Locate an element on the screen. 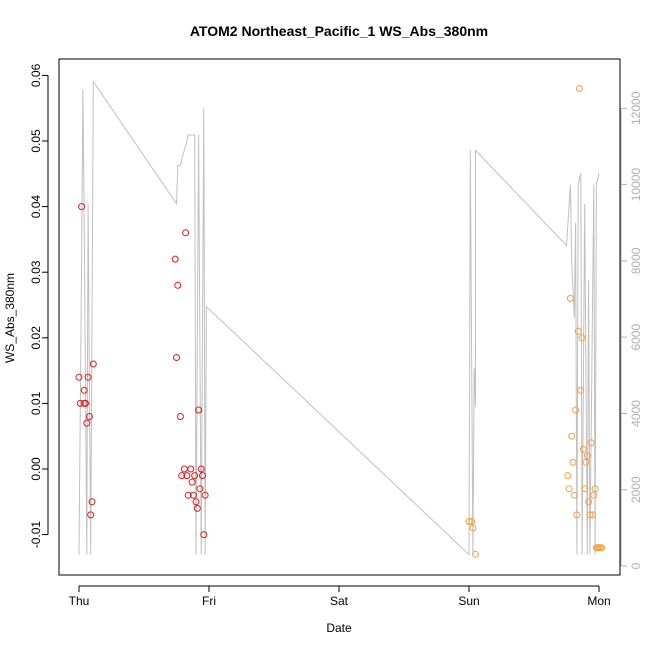 This screenshot has height=650, width=650. secondary-y-tick-label: 6000 is located at coordinates (636, 337).